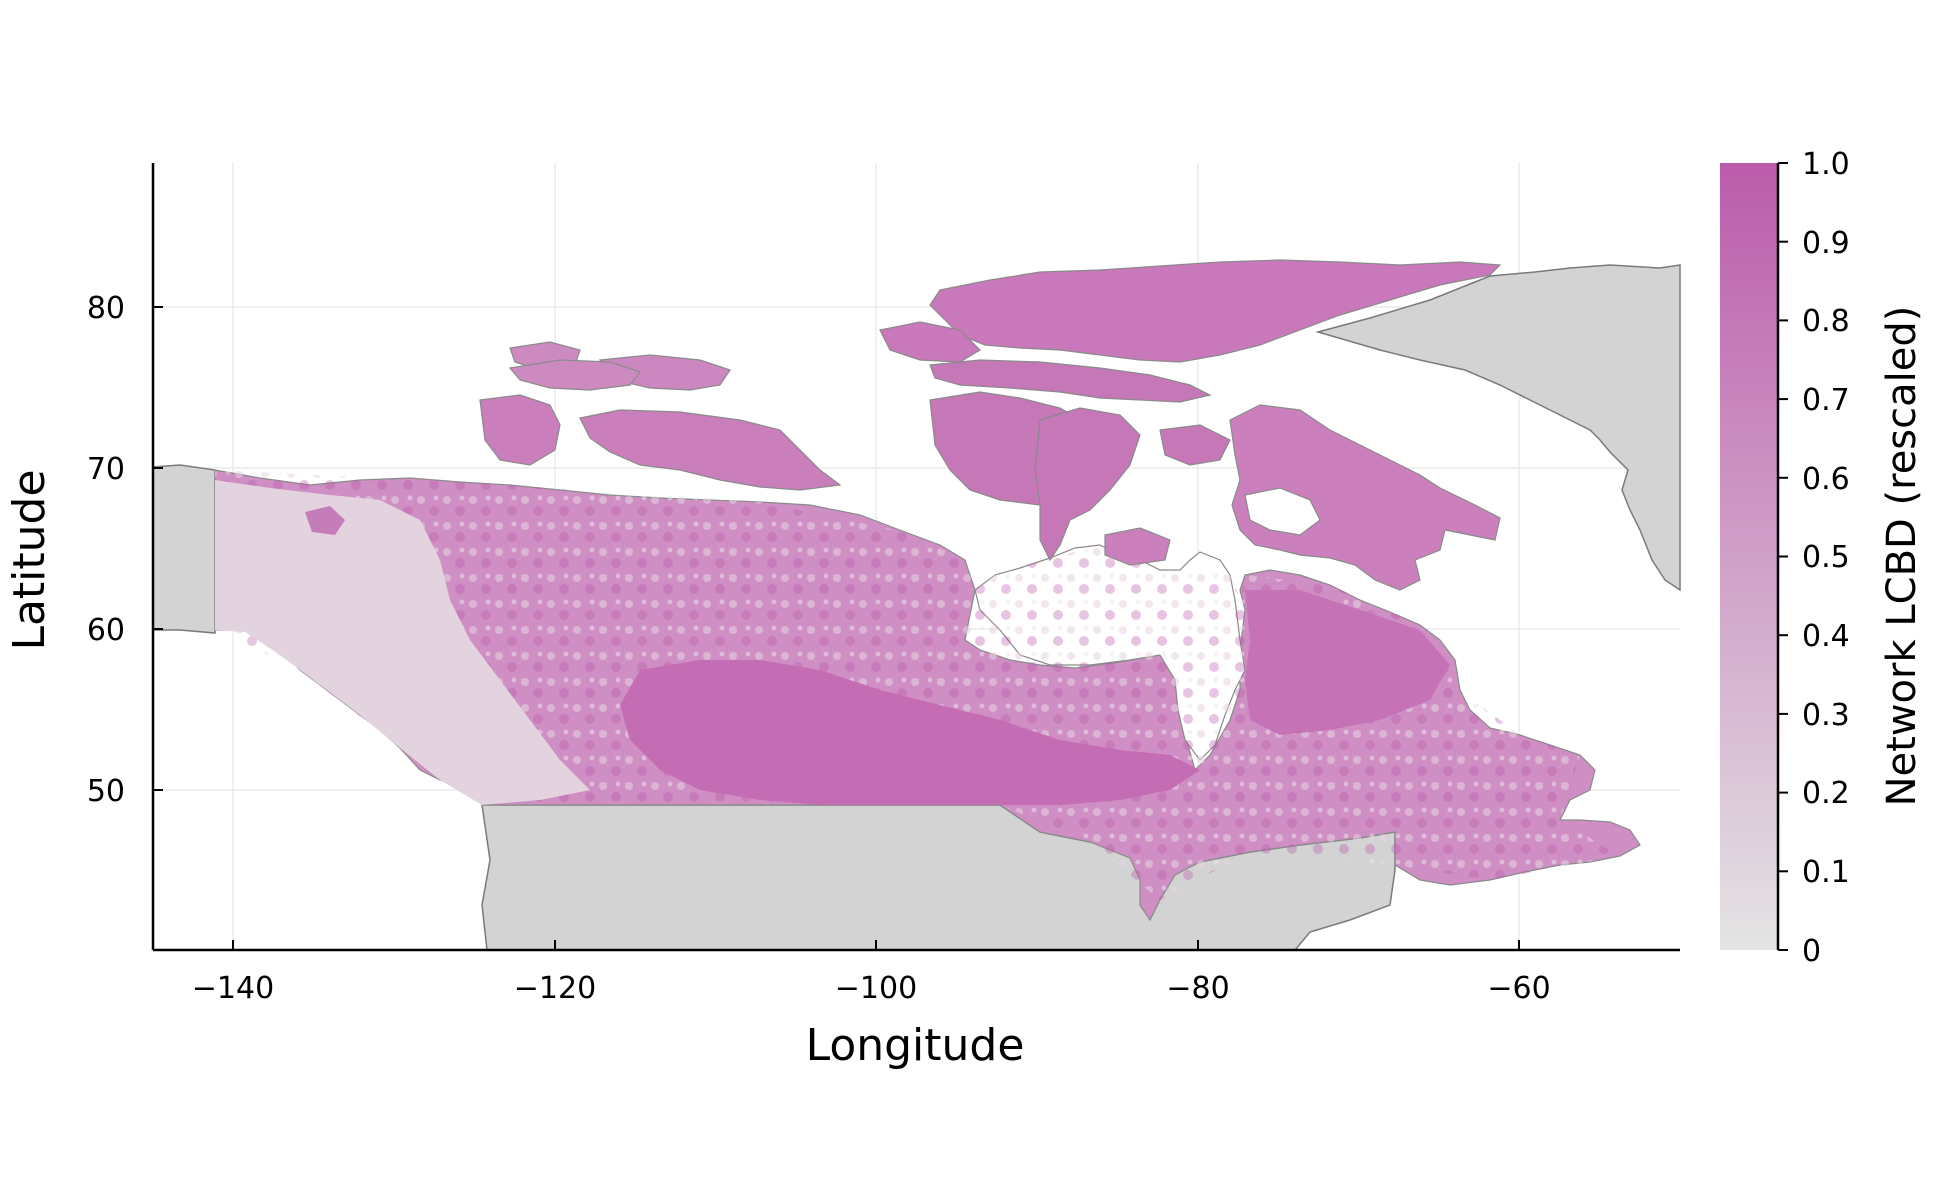 Image resolution: width=1950 pixels, height=1200 pixels. Describe the element at coordinates (29, 559) in the screenshot. I see `y-axis-title: Latitude` at that location.